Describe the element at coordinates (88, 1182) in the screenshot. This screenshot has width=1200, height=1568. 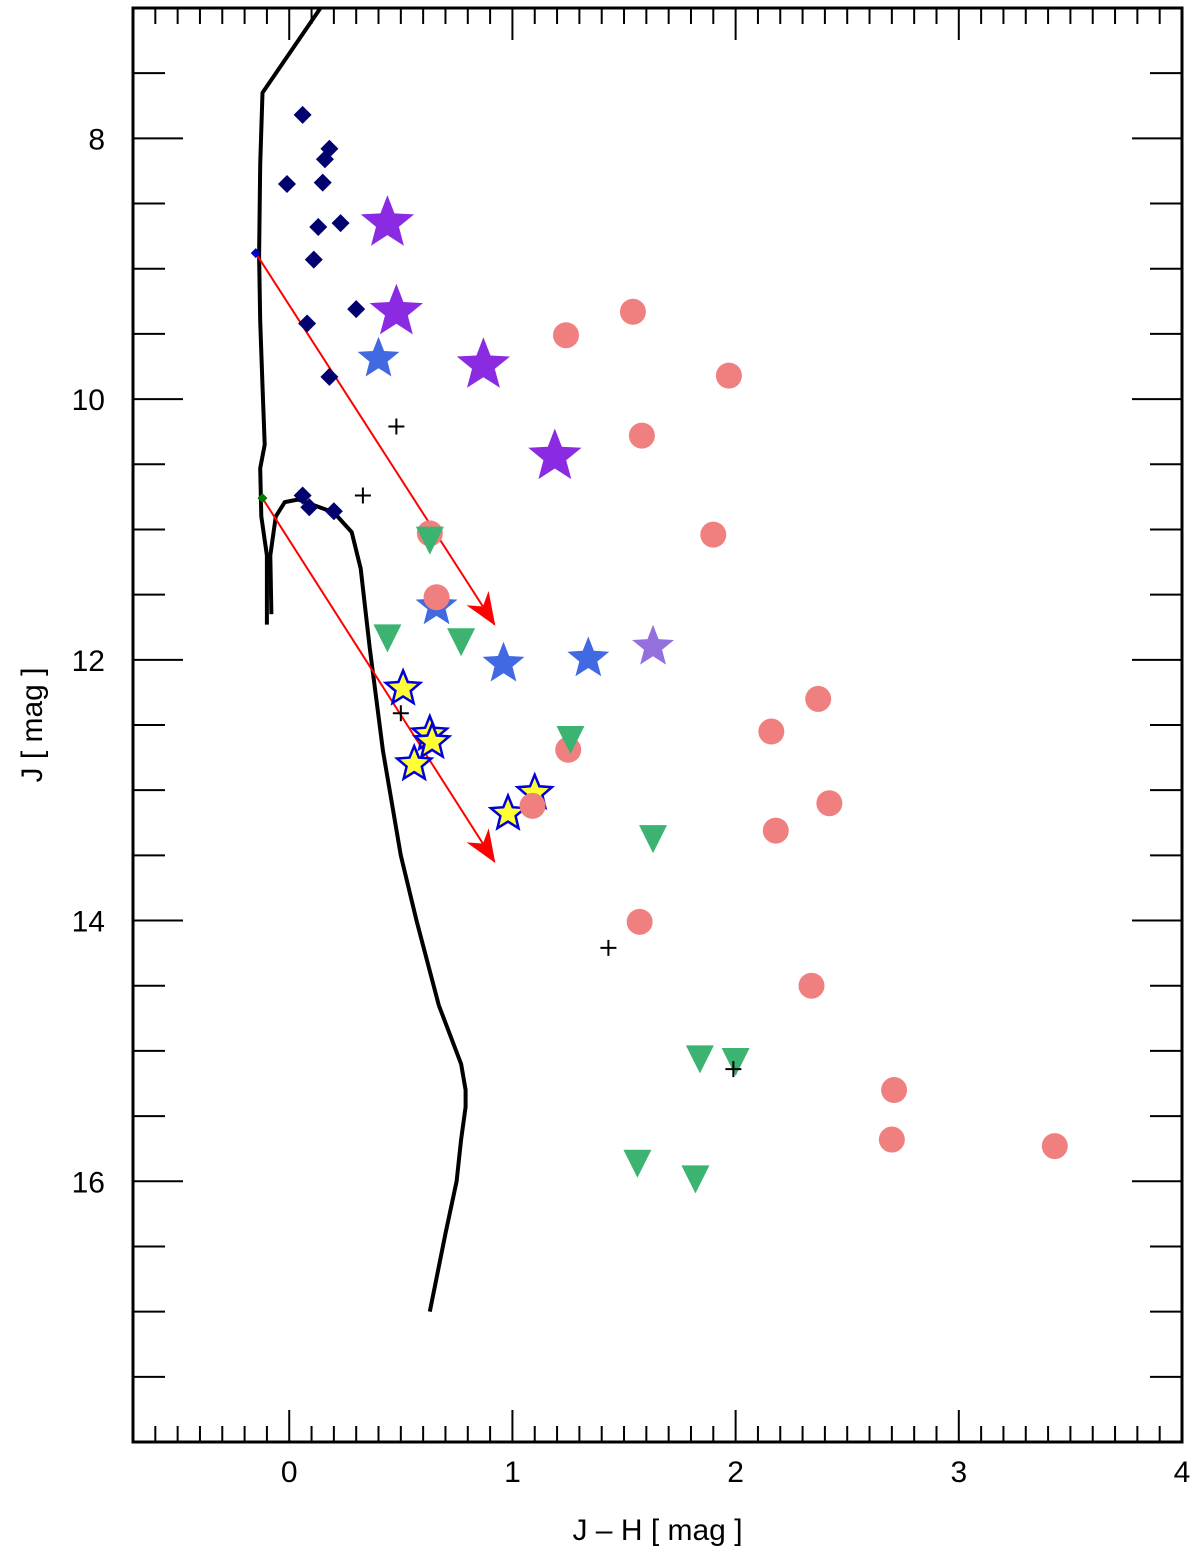
I see `y-tick-label: 16` at that location.